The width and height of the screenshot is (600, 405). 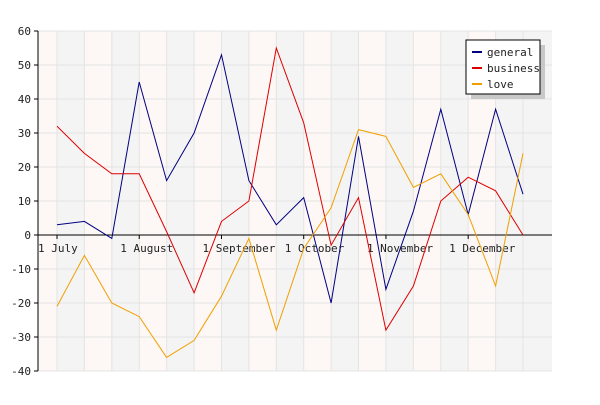 What do you see at coordinates (24, 133) in the screenshot?
I see `y-tick-label: 30` at bounding box center [24, 133].